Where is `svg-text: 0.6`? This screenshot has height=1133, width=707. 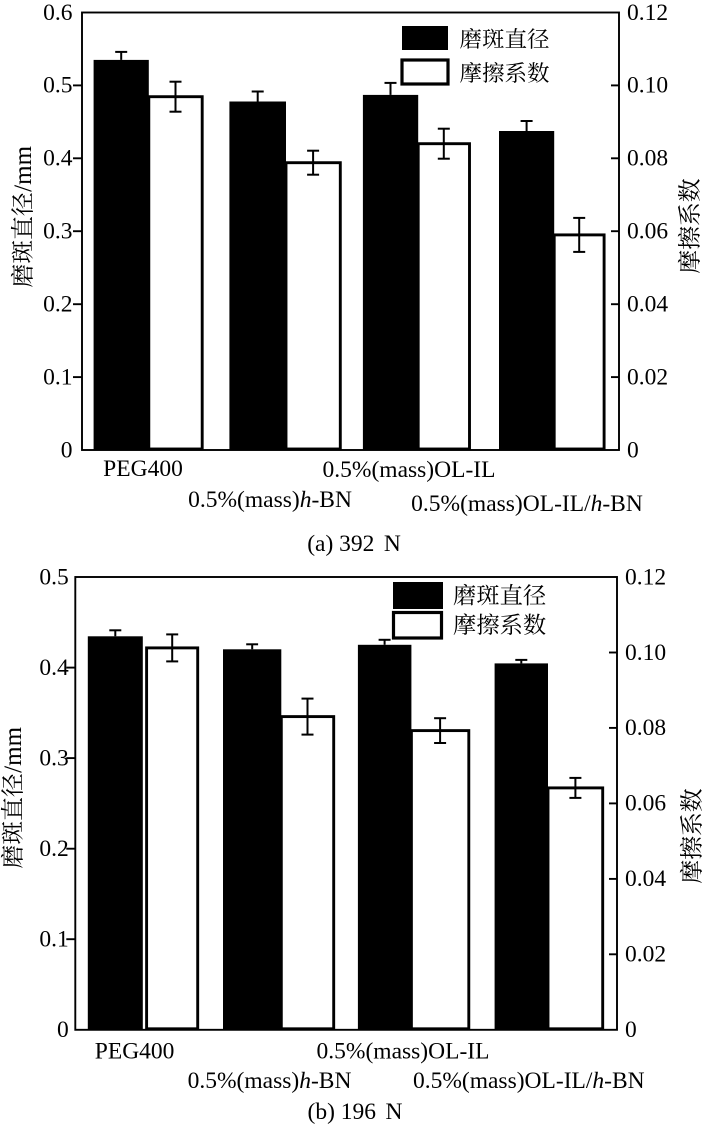 svg-text: 0.6 is located at coordinates (58, 13).